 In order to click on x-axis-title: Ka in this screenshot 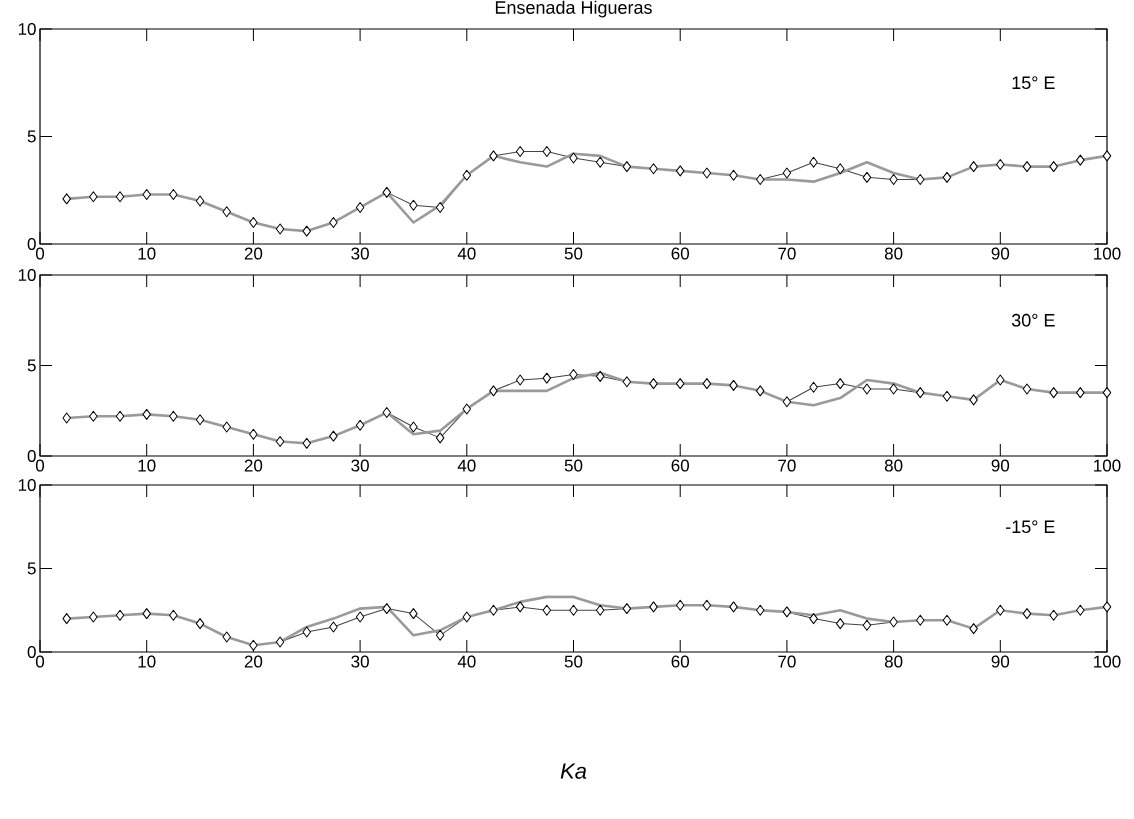, I will do `click(573, 771)`.